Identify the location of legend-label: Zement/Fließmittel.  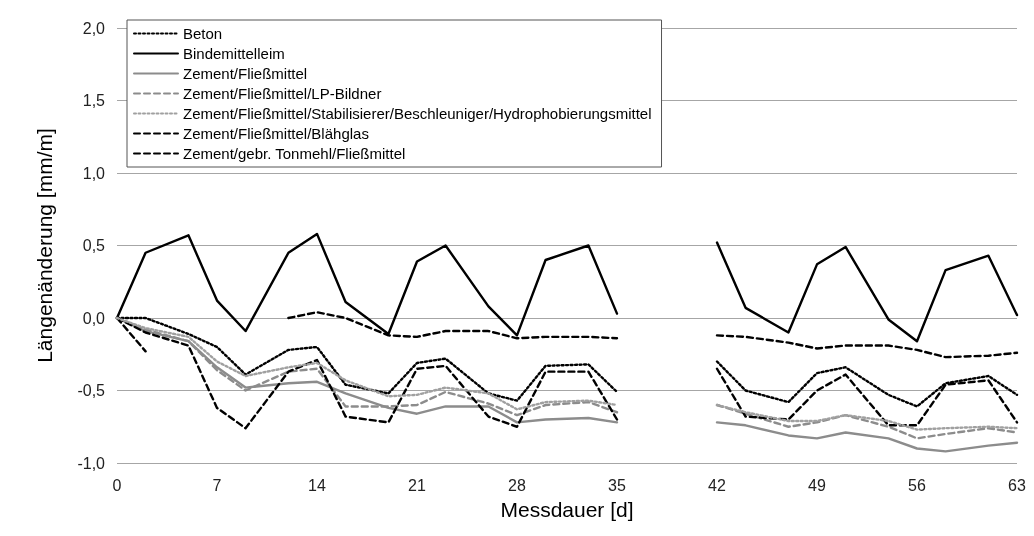
(245, 73).